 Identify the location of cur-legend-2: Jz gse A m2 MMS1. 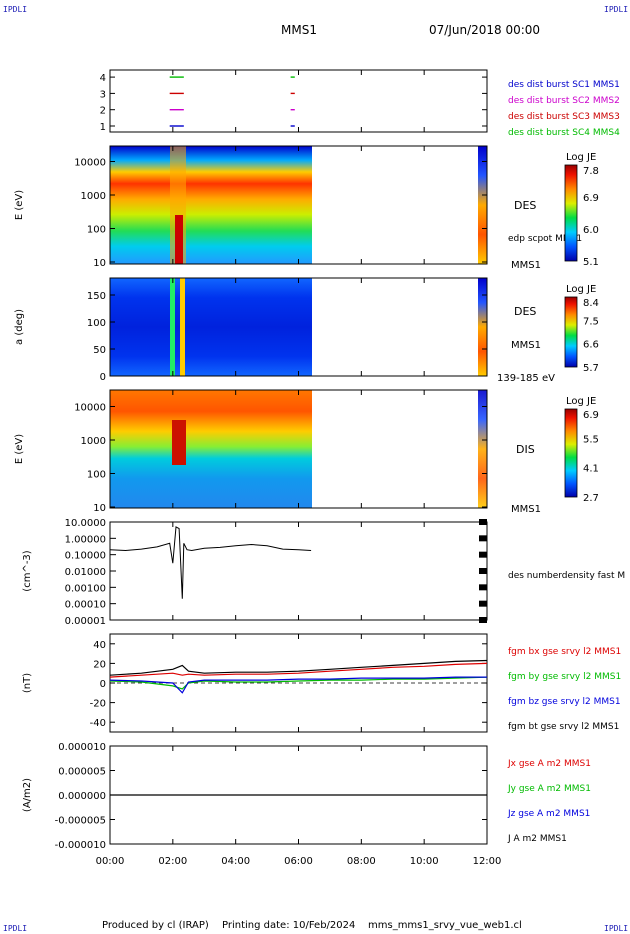
(548, 814).